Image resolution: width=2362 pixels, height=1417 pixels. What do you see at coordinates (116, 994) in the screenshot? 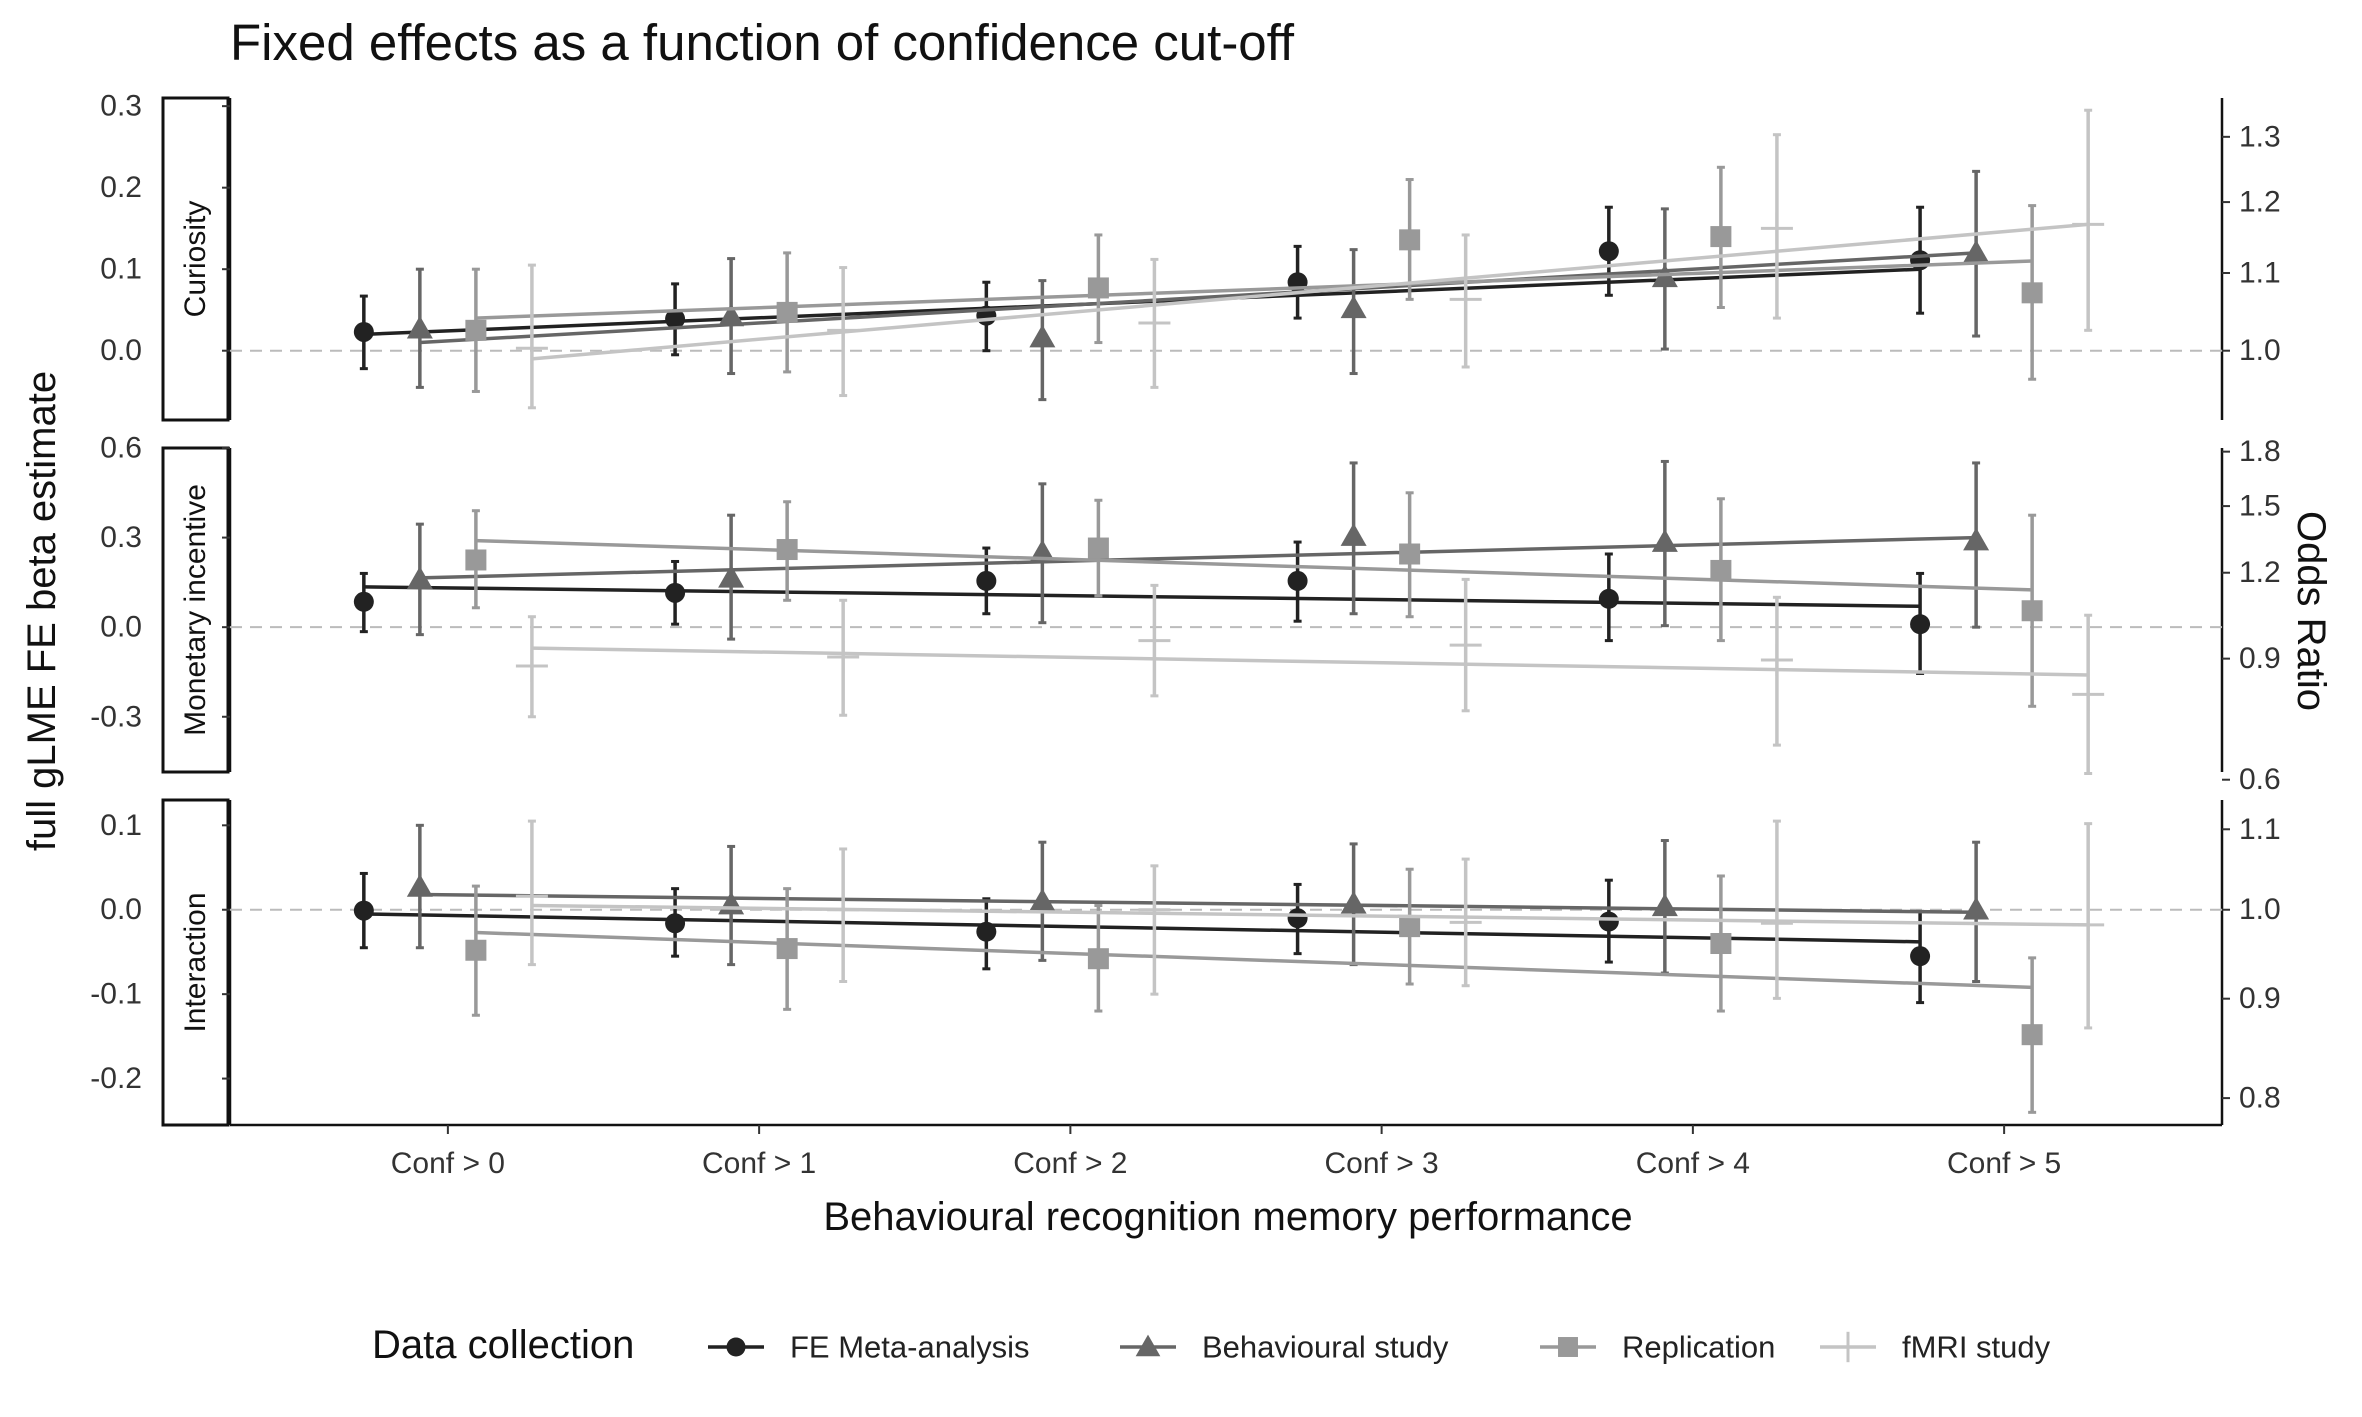
I see `y-tick-label: -0.1` at bounding box center [116, 994].